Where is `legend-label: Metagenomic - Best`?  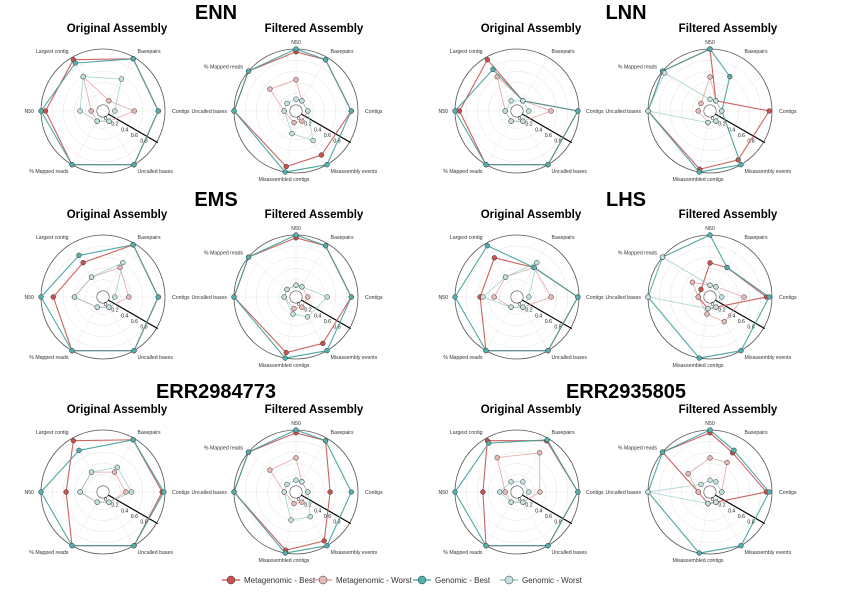 legend-label: Metagenomic - Best is located at coordinates (280, 580).